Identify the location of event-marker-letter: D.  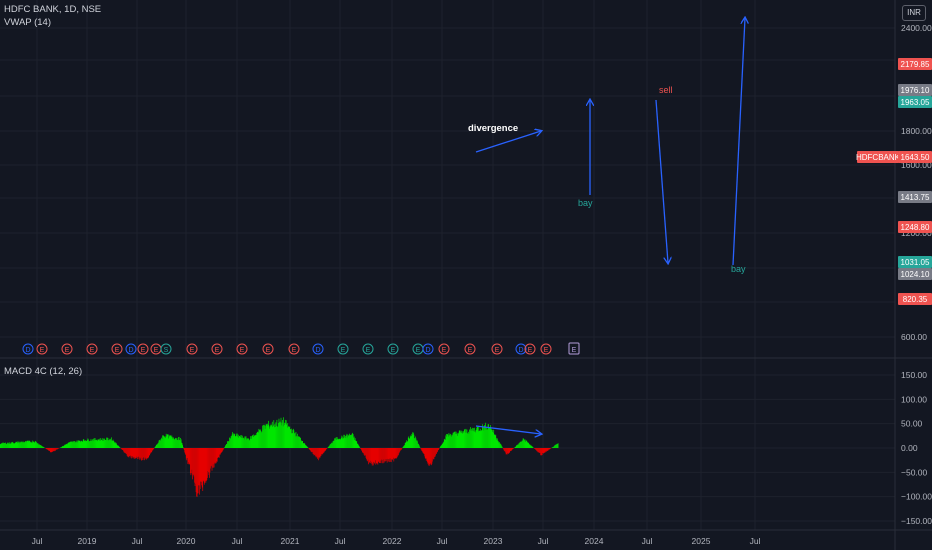
(520, 350).